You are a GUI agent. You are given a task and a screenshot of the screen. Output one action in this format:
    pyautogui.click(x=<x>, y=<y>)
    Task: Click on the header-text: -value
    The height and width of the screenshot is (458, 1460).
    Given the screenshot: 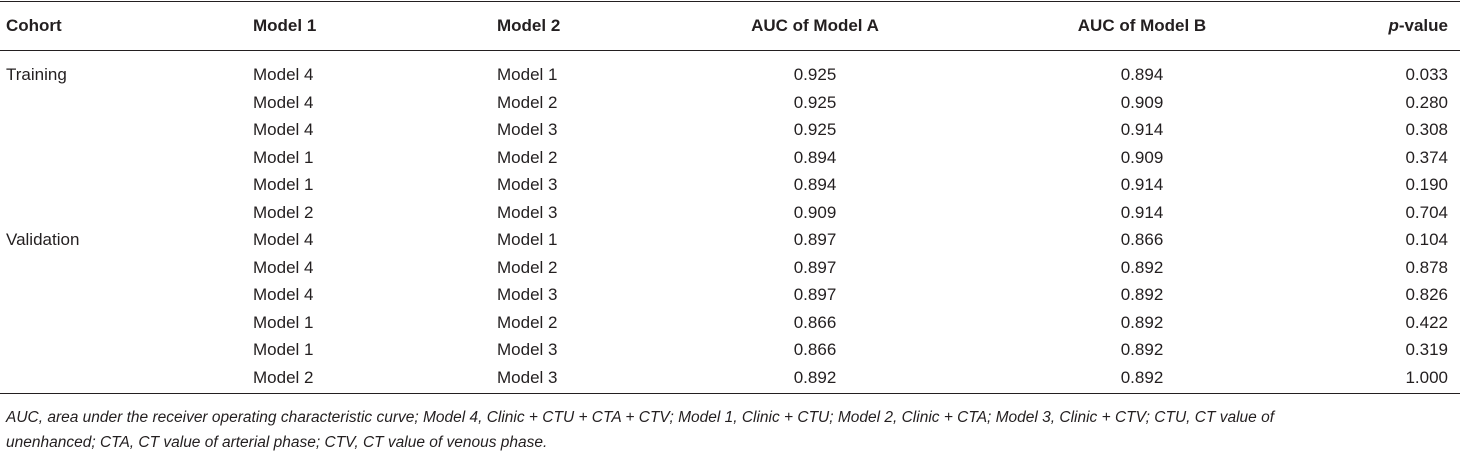 What is the action you would take?
    pyautogui.click(x=1423, y=25)
    